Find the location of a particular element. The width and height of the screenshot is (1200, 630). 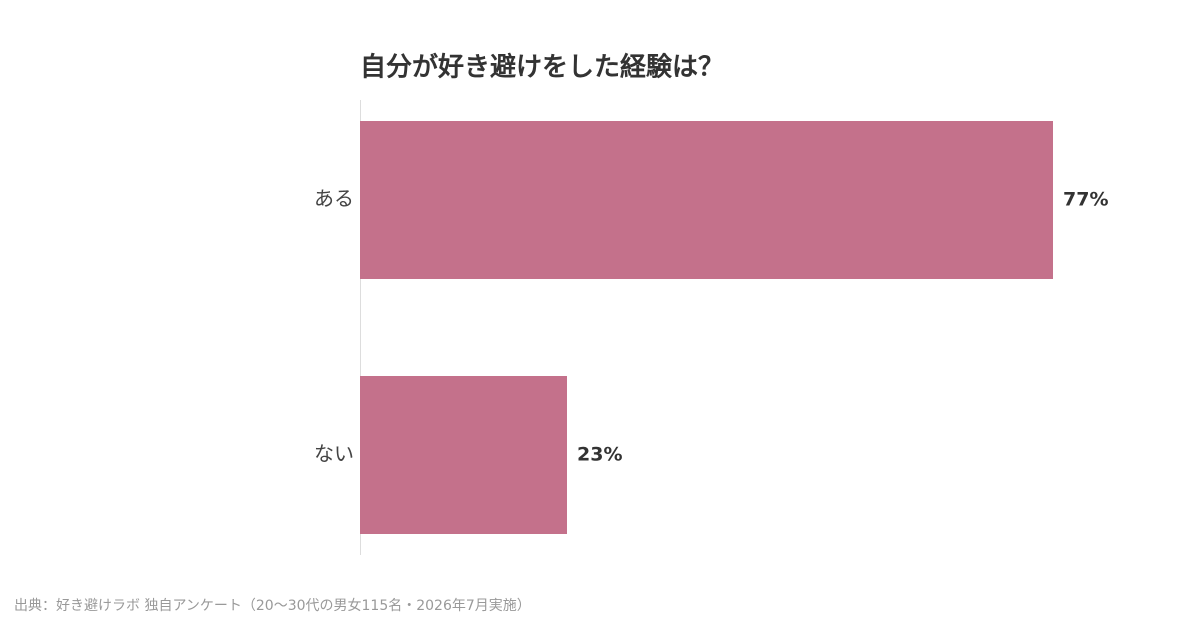

y-tick-label: ない is located at coordinates (334, 454).